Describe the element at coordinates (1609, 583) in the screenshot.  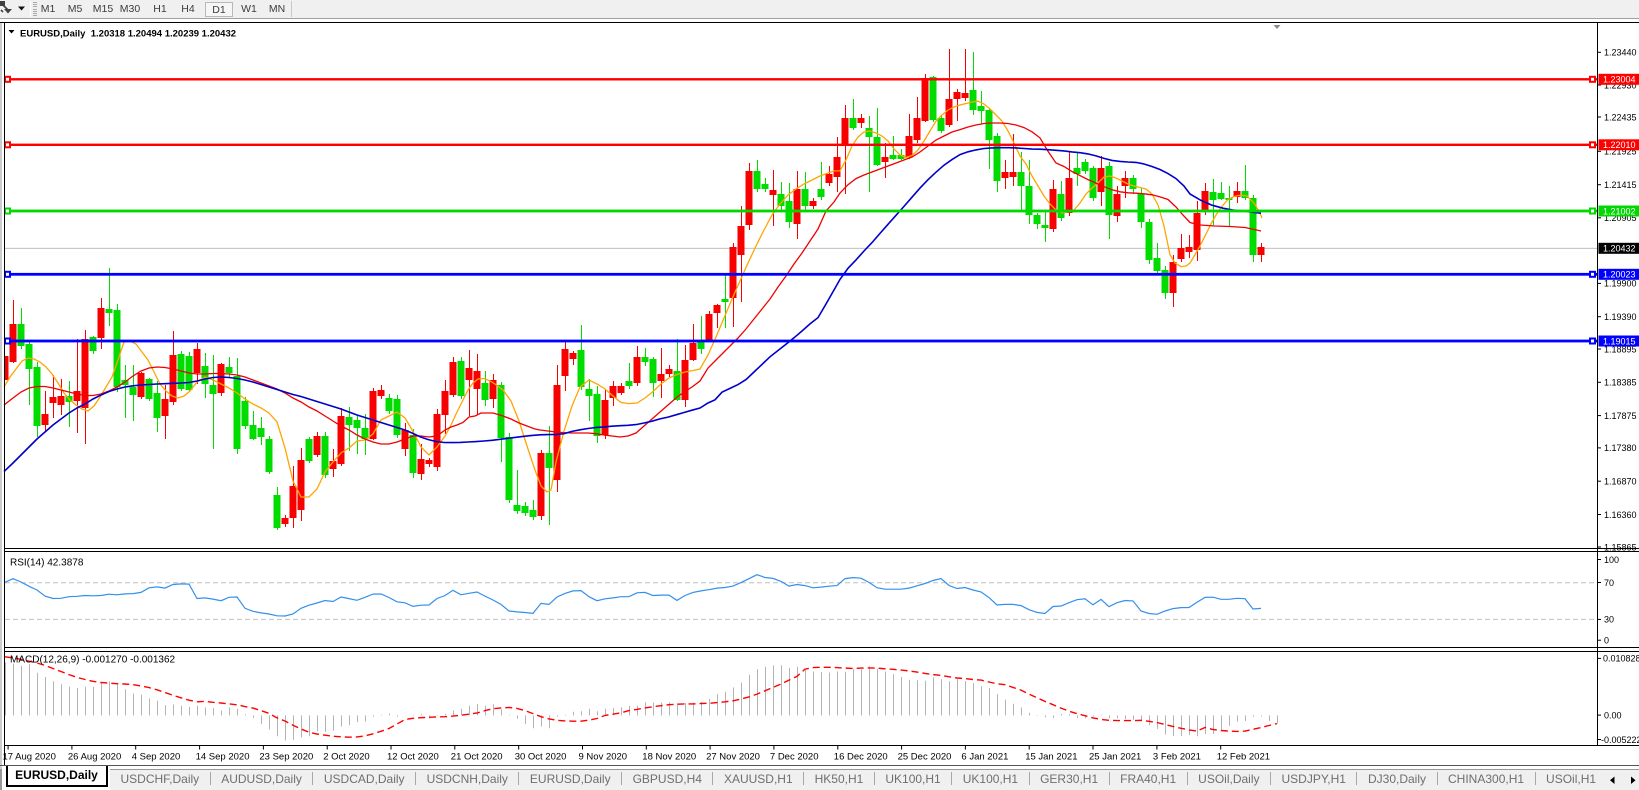
I see `svg-text: 70` at that location.